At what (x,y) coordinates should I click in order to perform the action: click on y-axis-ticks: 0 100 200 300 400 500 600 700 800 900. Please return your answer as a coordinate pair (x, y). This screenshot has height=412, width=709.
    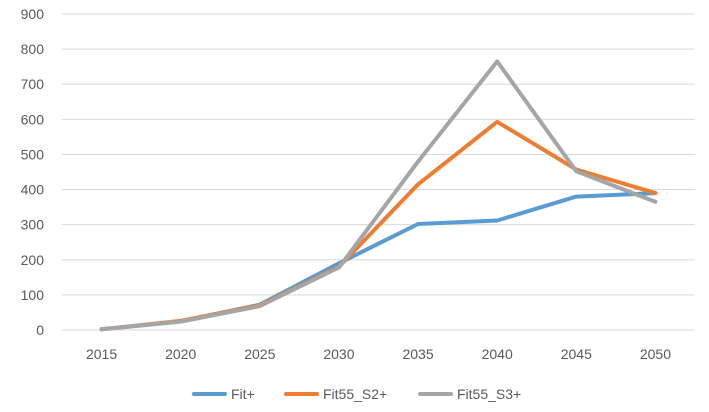
    Looking at the image, I should click on (33, 172).